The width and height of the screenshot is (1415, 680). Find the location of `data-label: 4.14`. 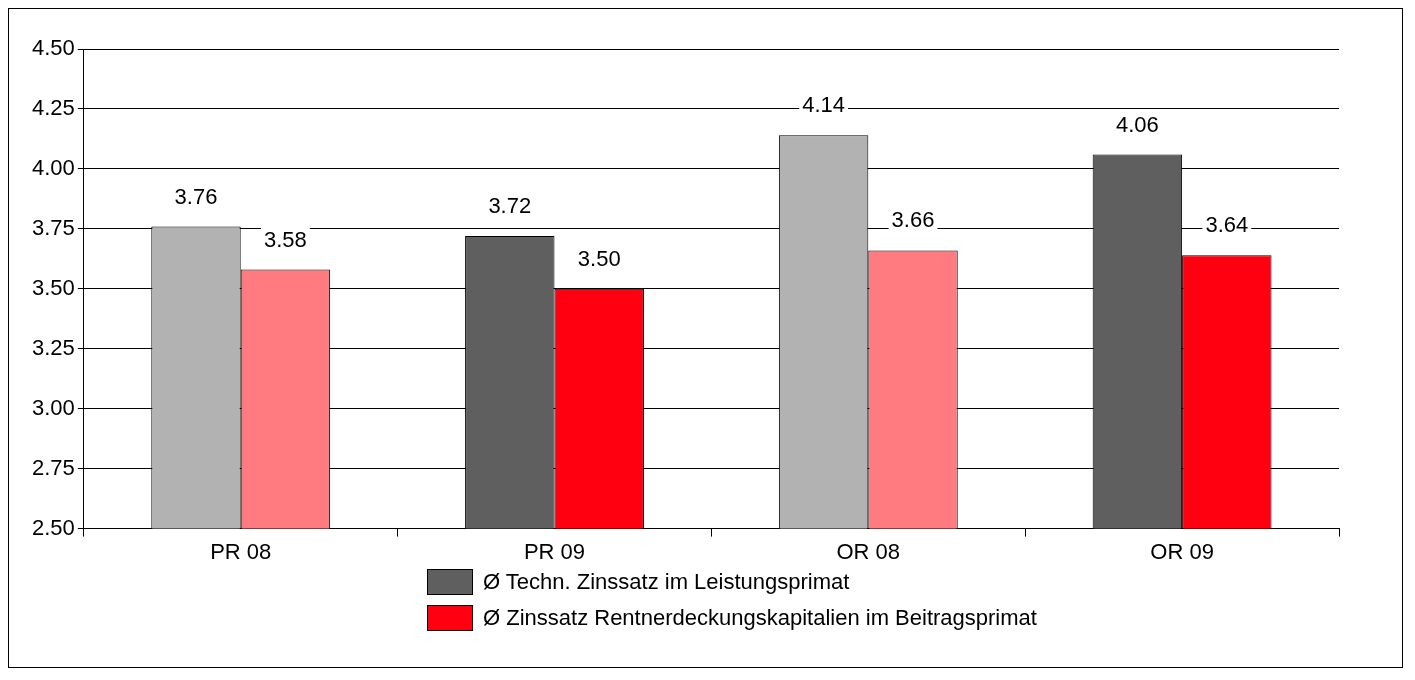

data-label: 4.14 is located at coordinates (824, 105).